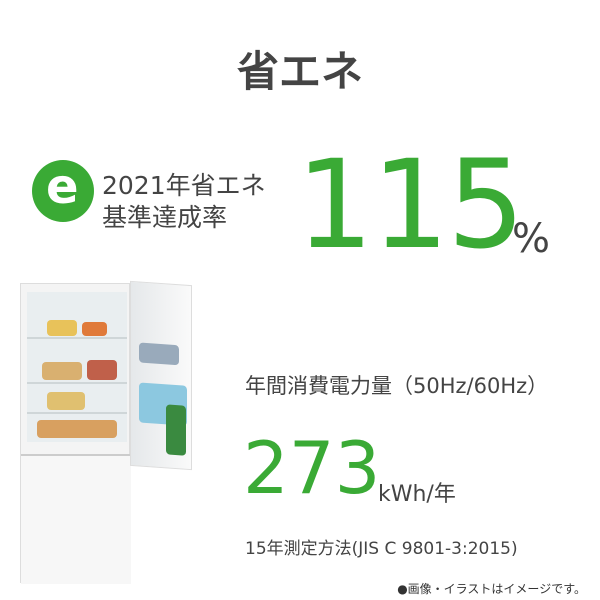  What do you see at coordinates (161, 375) in the screenshot?
I see `fridge-door` at bounding box center [161, 375].